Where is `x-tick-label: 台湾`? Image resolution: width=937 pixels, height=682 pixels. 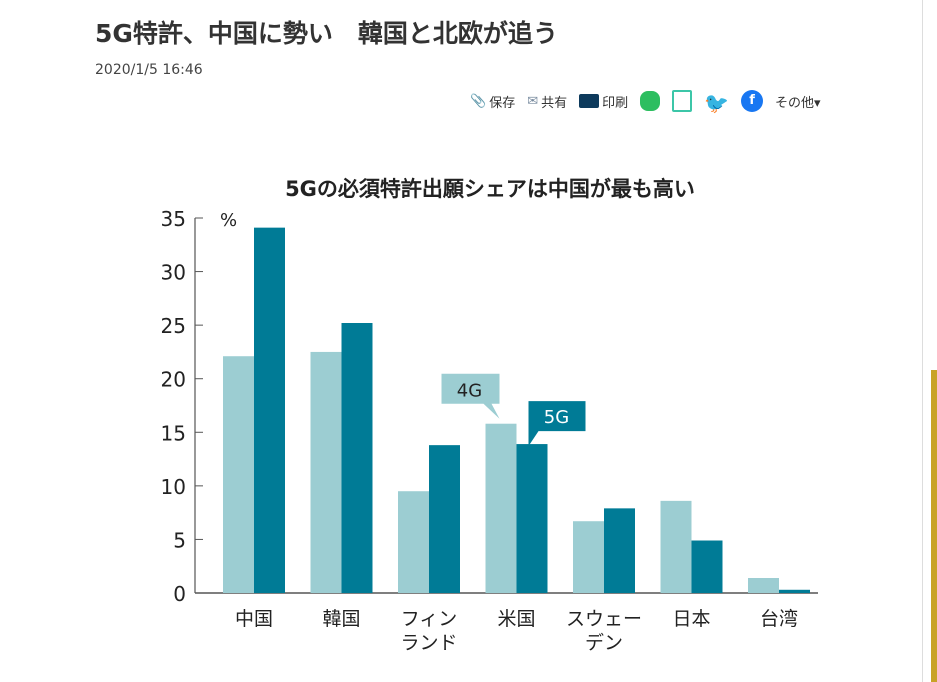 x-tick-label: 台湾 is located at coordinates (779, 619).